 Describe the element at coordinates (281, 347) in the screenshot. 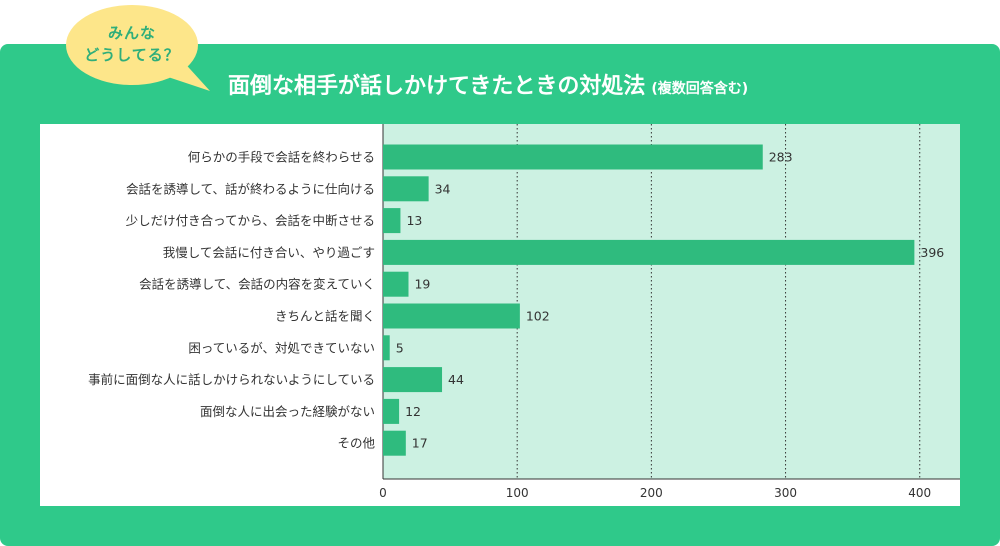

I see `category-label: 困っているが、対処できていない` at that location.